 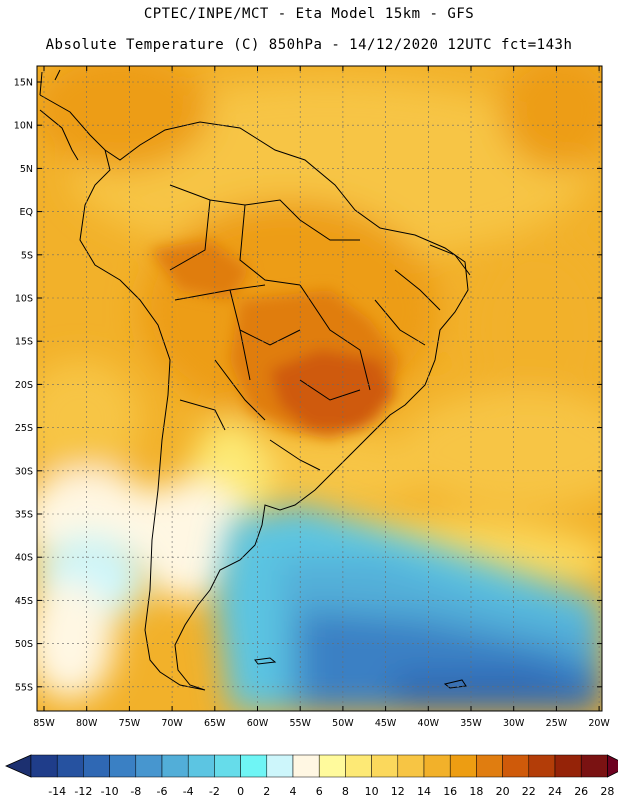 What do you see at coordinates (612, 766) in the screenshot?
I see `colorbar-high-arrow` at bounding box center [612, 766].